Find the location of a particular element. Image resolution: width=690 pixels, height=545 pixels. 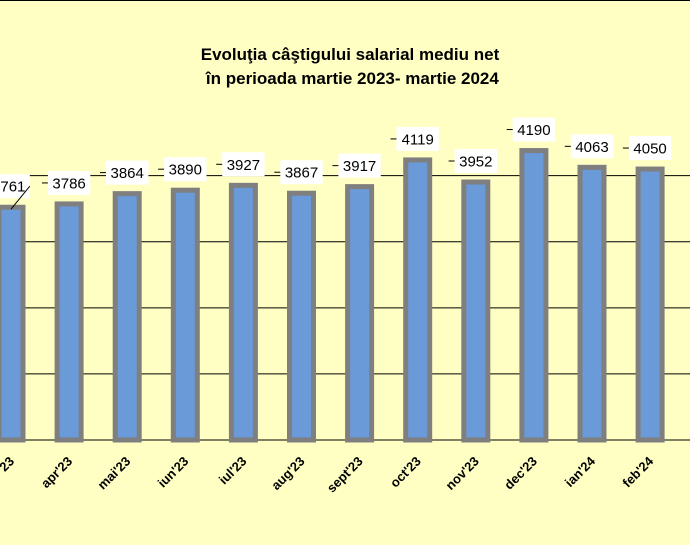

data-label: 3867 is located at coordinates (301, 173).